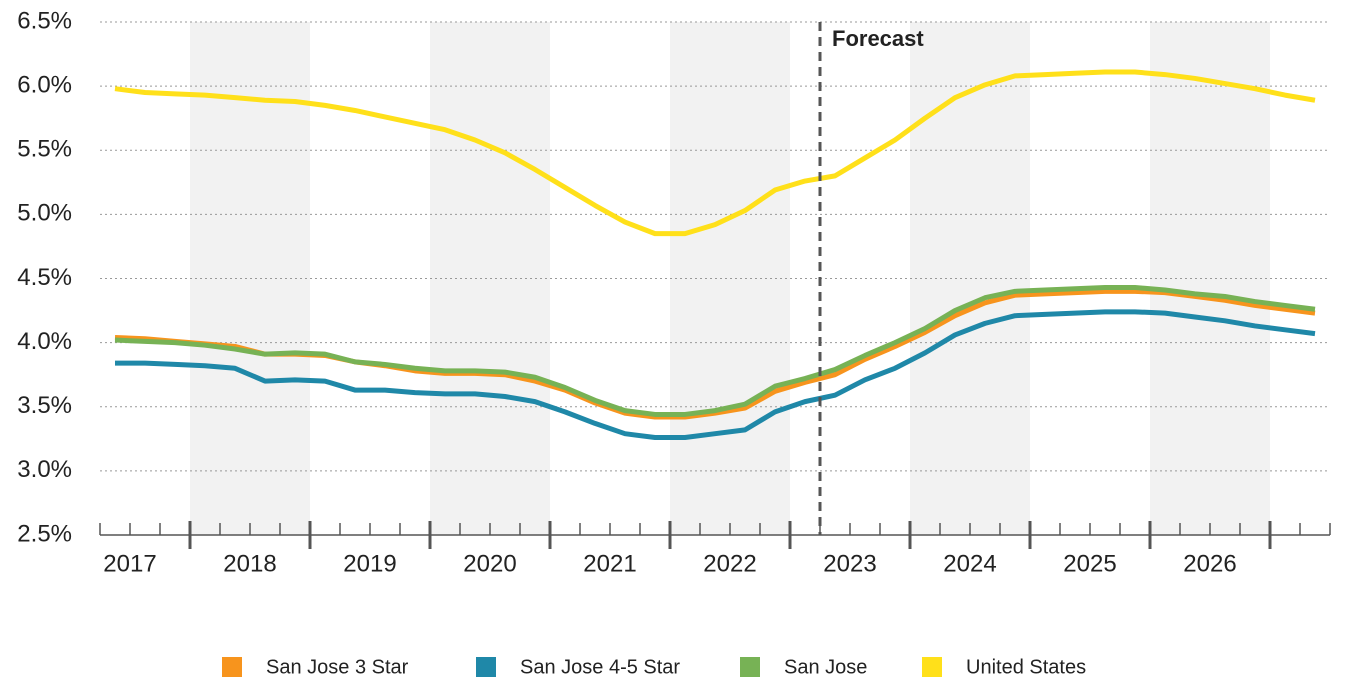 This screenshot has height=684, width=1361. What do you see at coordinates (249, 563) in the screenshot?
I see `x-tick-label: 2018` at bounding box center [249, 563].